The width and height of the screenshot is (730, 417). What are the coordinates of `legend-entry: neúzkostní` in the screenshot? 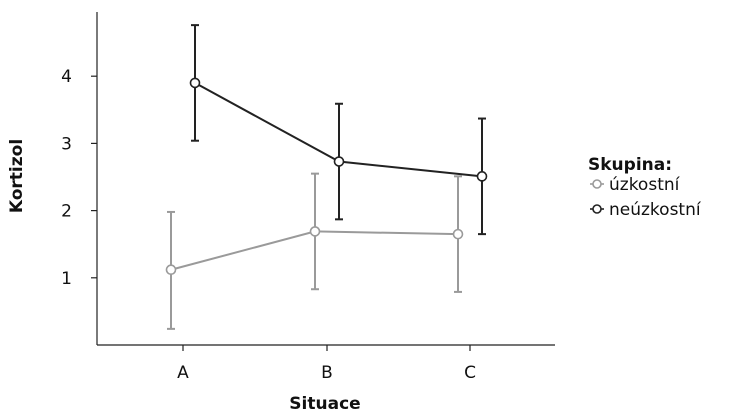 It's located at (646, 210).